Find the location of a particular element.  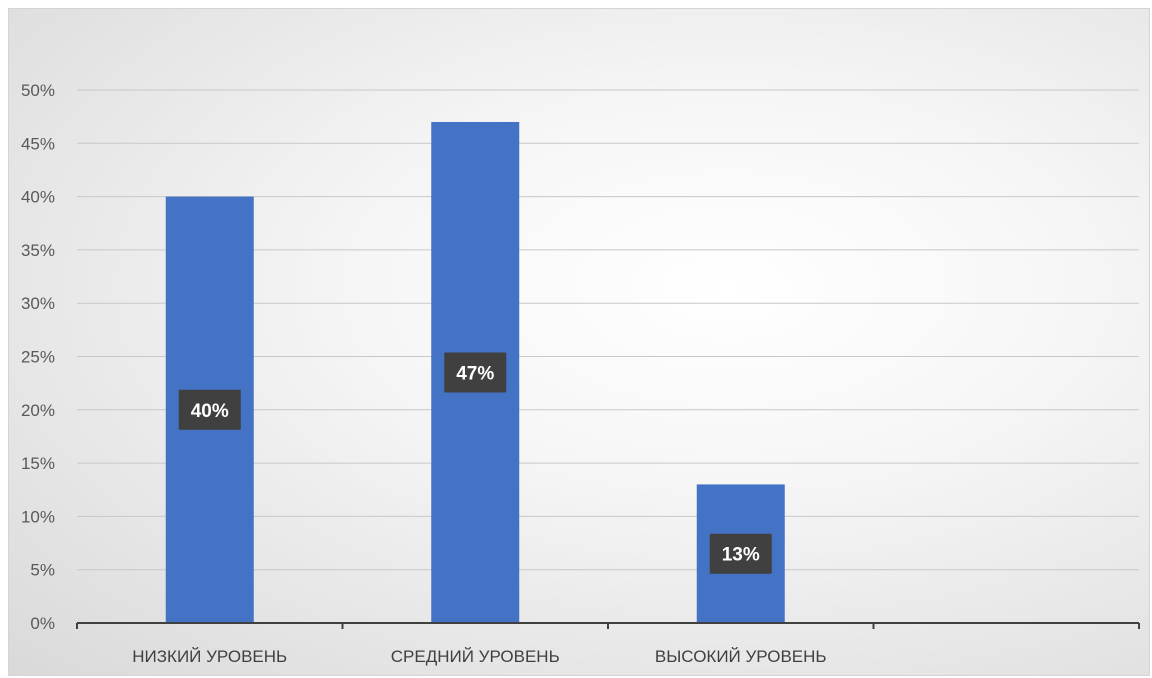

y-tick-label: 35% is located at coordinates (38, 250).